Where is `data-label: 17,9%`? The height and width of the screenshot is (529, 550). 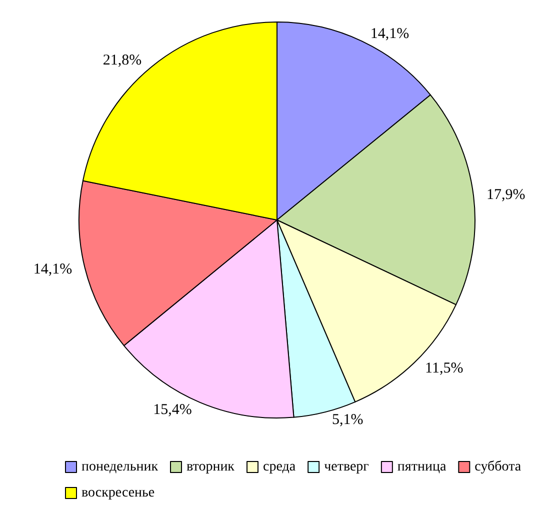 data-label: 17,9% is located at coordinates (506, 195).